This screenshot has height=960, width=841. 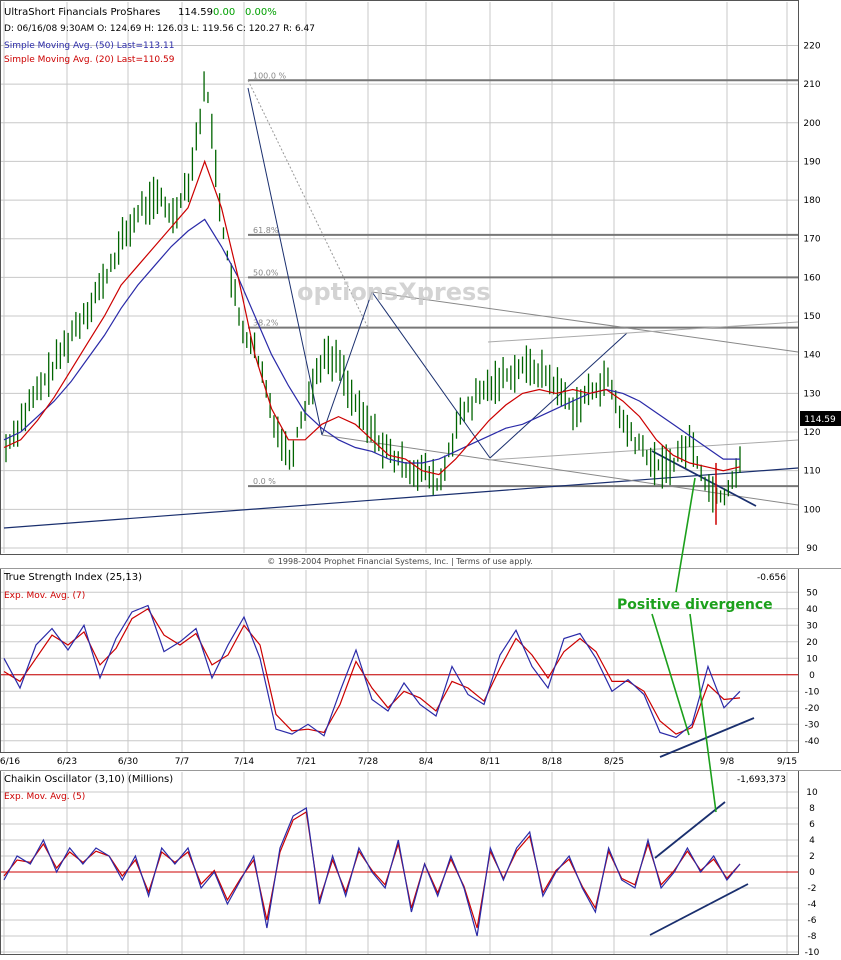 What do you see at coordinates (812, 742) in the screenshot?
I see `y-tick-label: -40` at bounding box center [812, 742].